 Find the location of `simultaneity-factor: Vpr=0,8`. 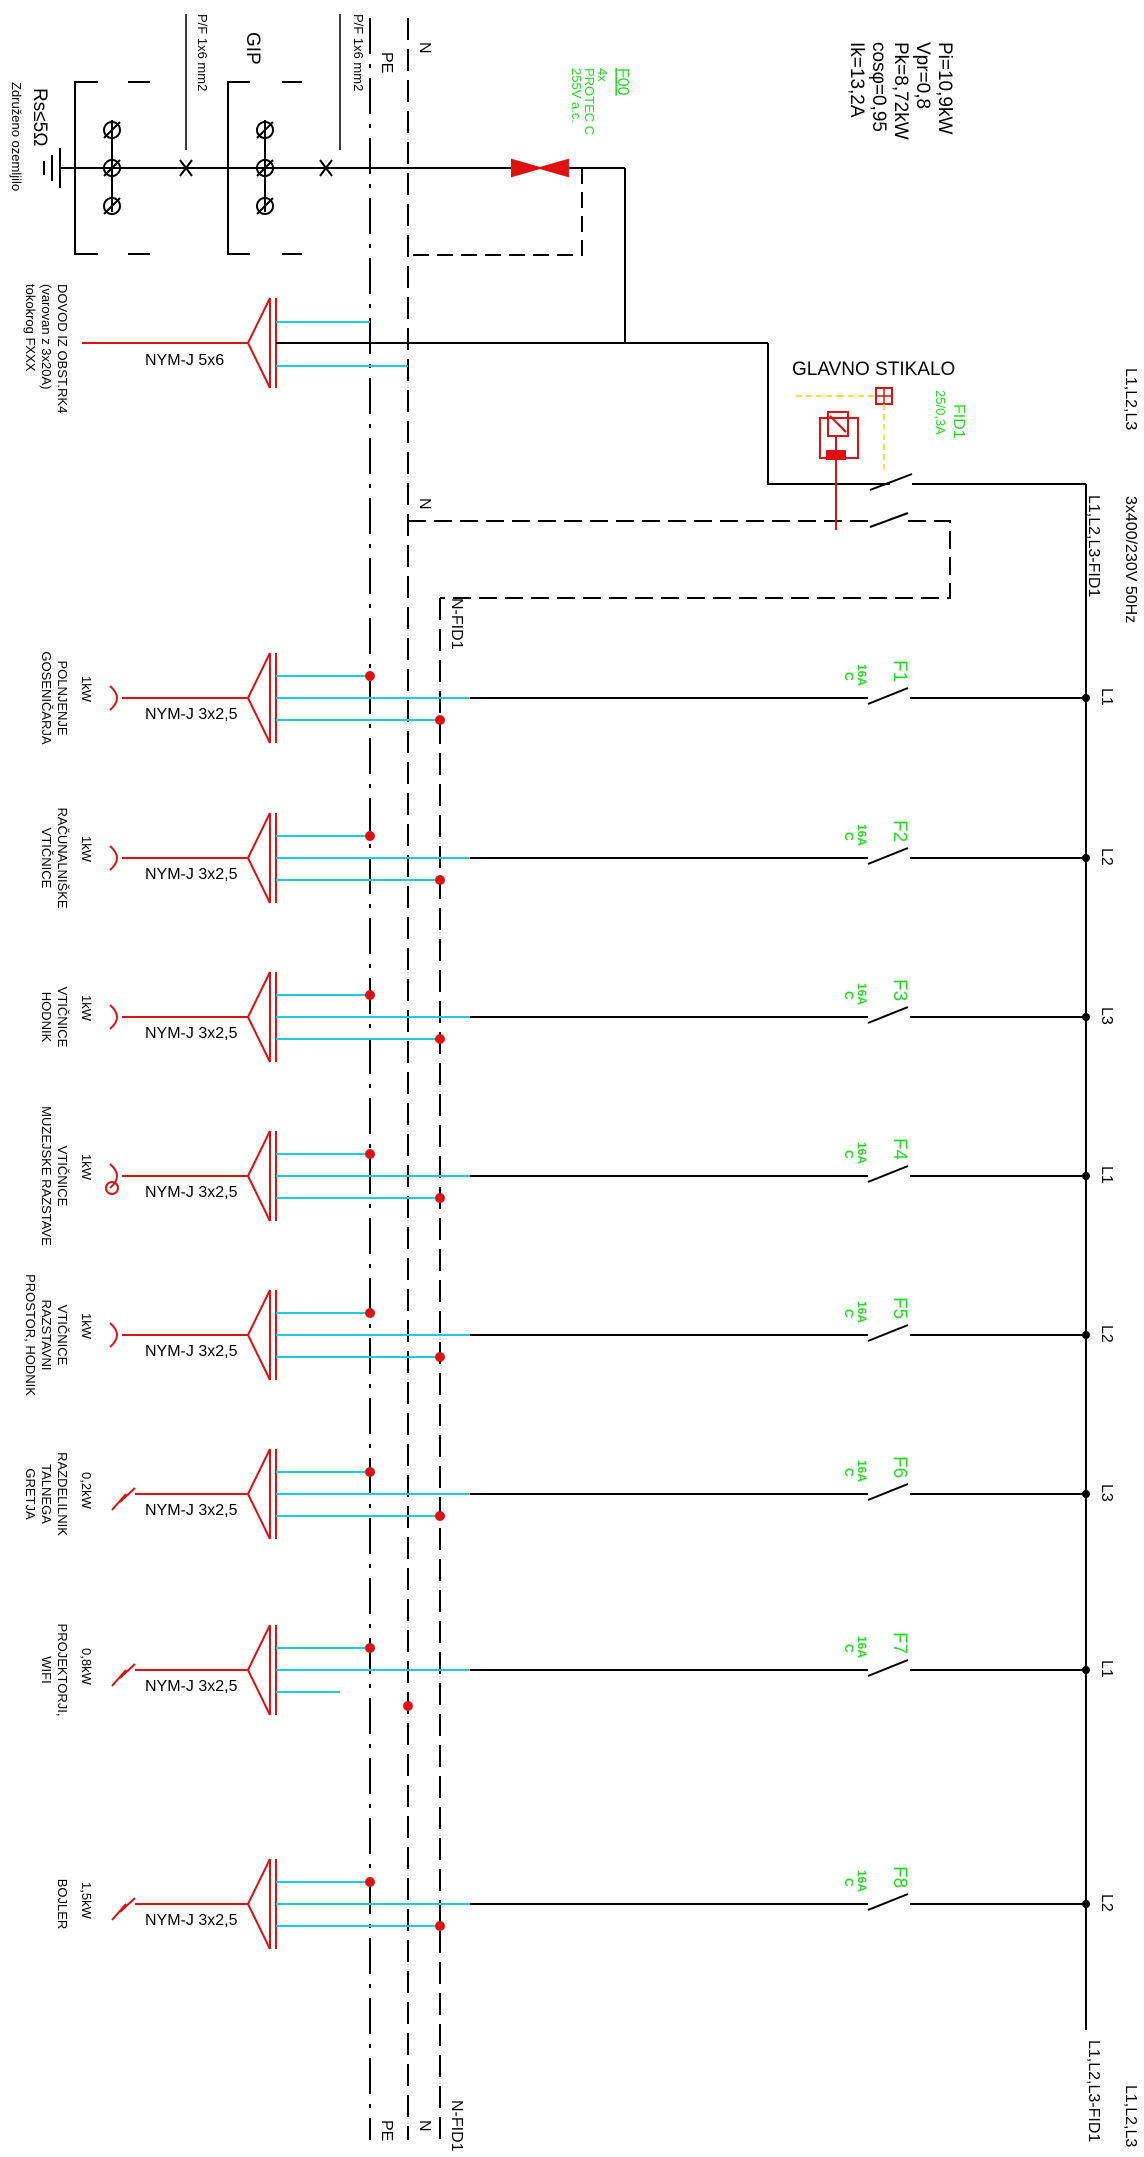

simultaneity-factor: Vpr=0,8 is located at coordinates (922, 75).